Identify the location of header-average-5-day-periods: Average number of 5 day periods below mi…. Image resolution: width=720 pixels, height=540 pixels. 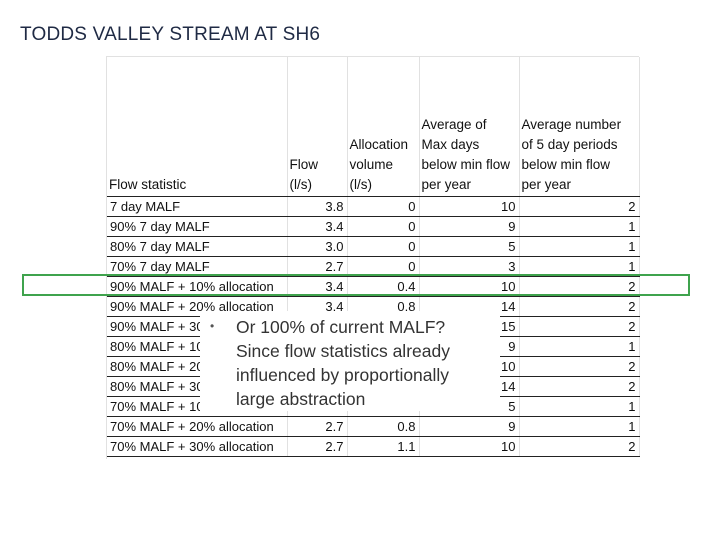
(579, 127).